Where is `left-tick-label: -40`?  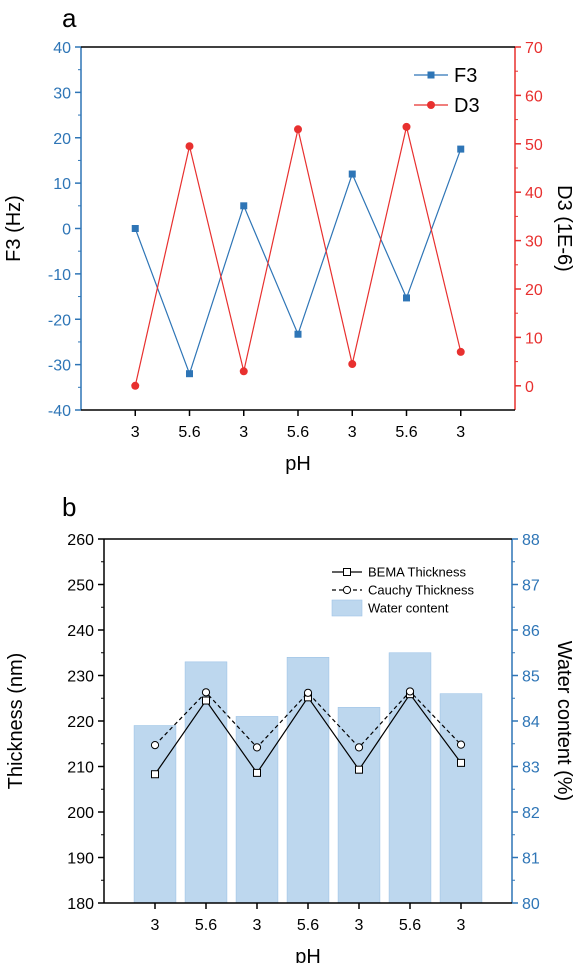 left-tick-label: -40 is located at coordinates (59, 411).